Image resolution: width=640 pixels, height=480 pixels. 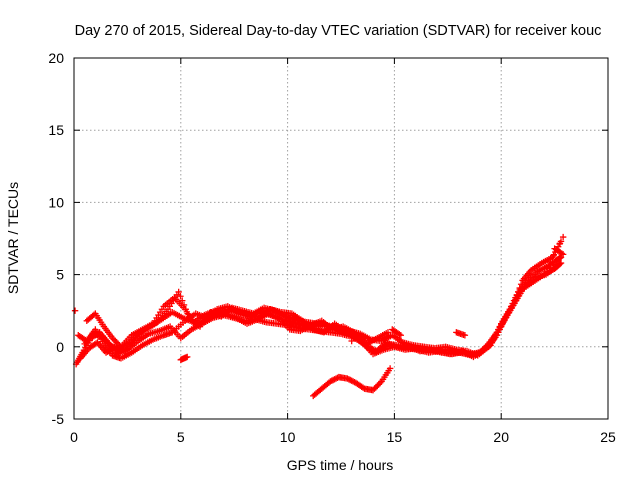 I want to click on y-tick-label: 0, so click(x=60, y=347).